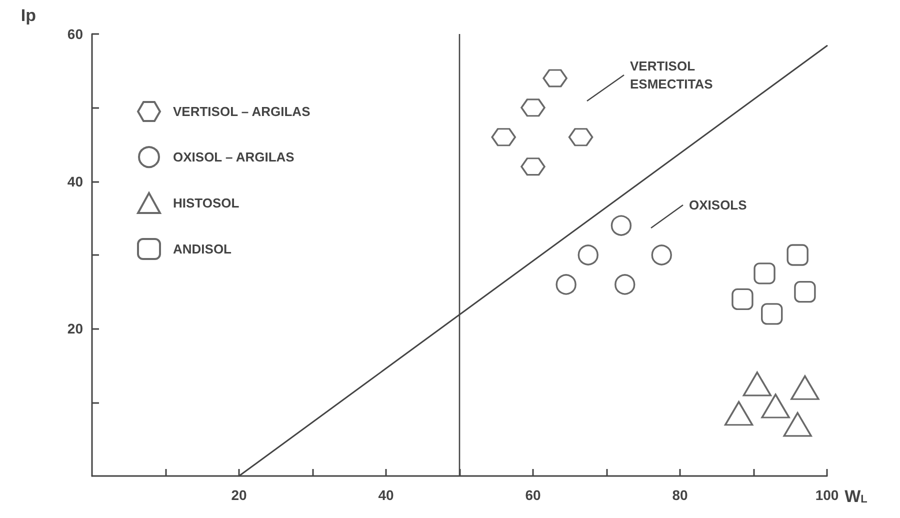 This screenshot has height=518, width=900. I want to click on x-tick-label: 20, so click(239, 495).